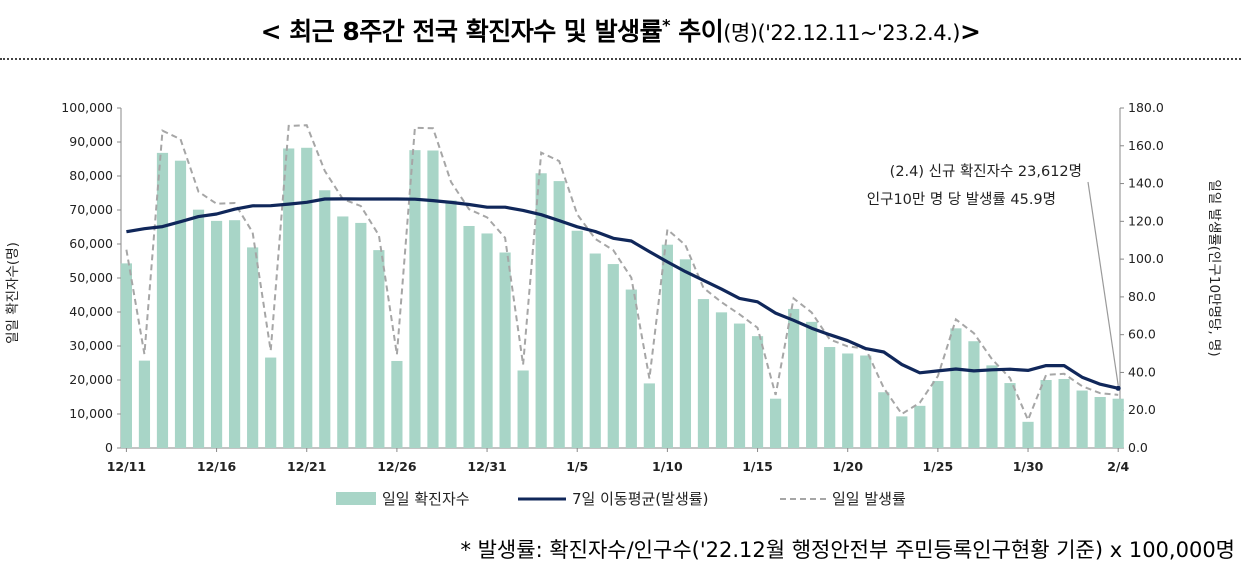  I want to click on x-tick-label: 12/26, so click(397, 466).